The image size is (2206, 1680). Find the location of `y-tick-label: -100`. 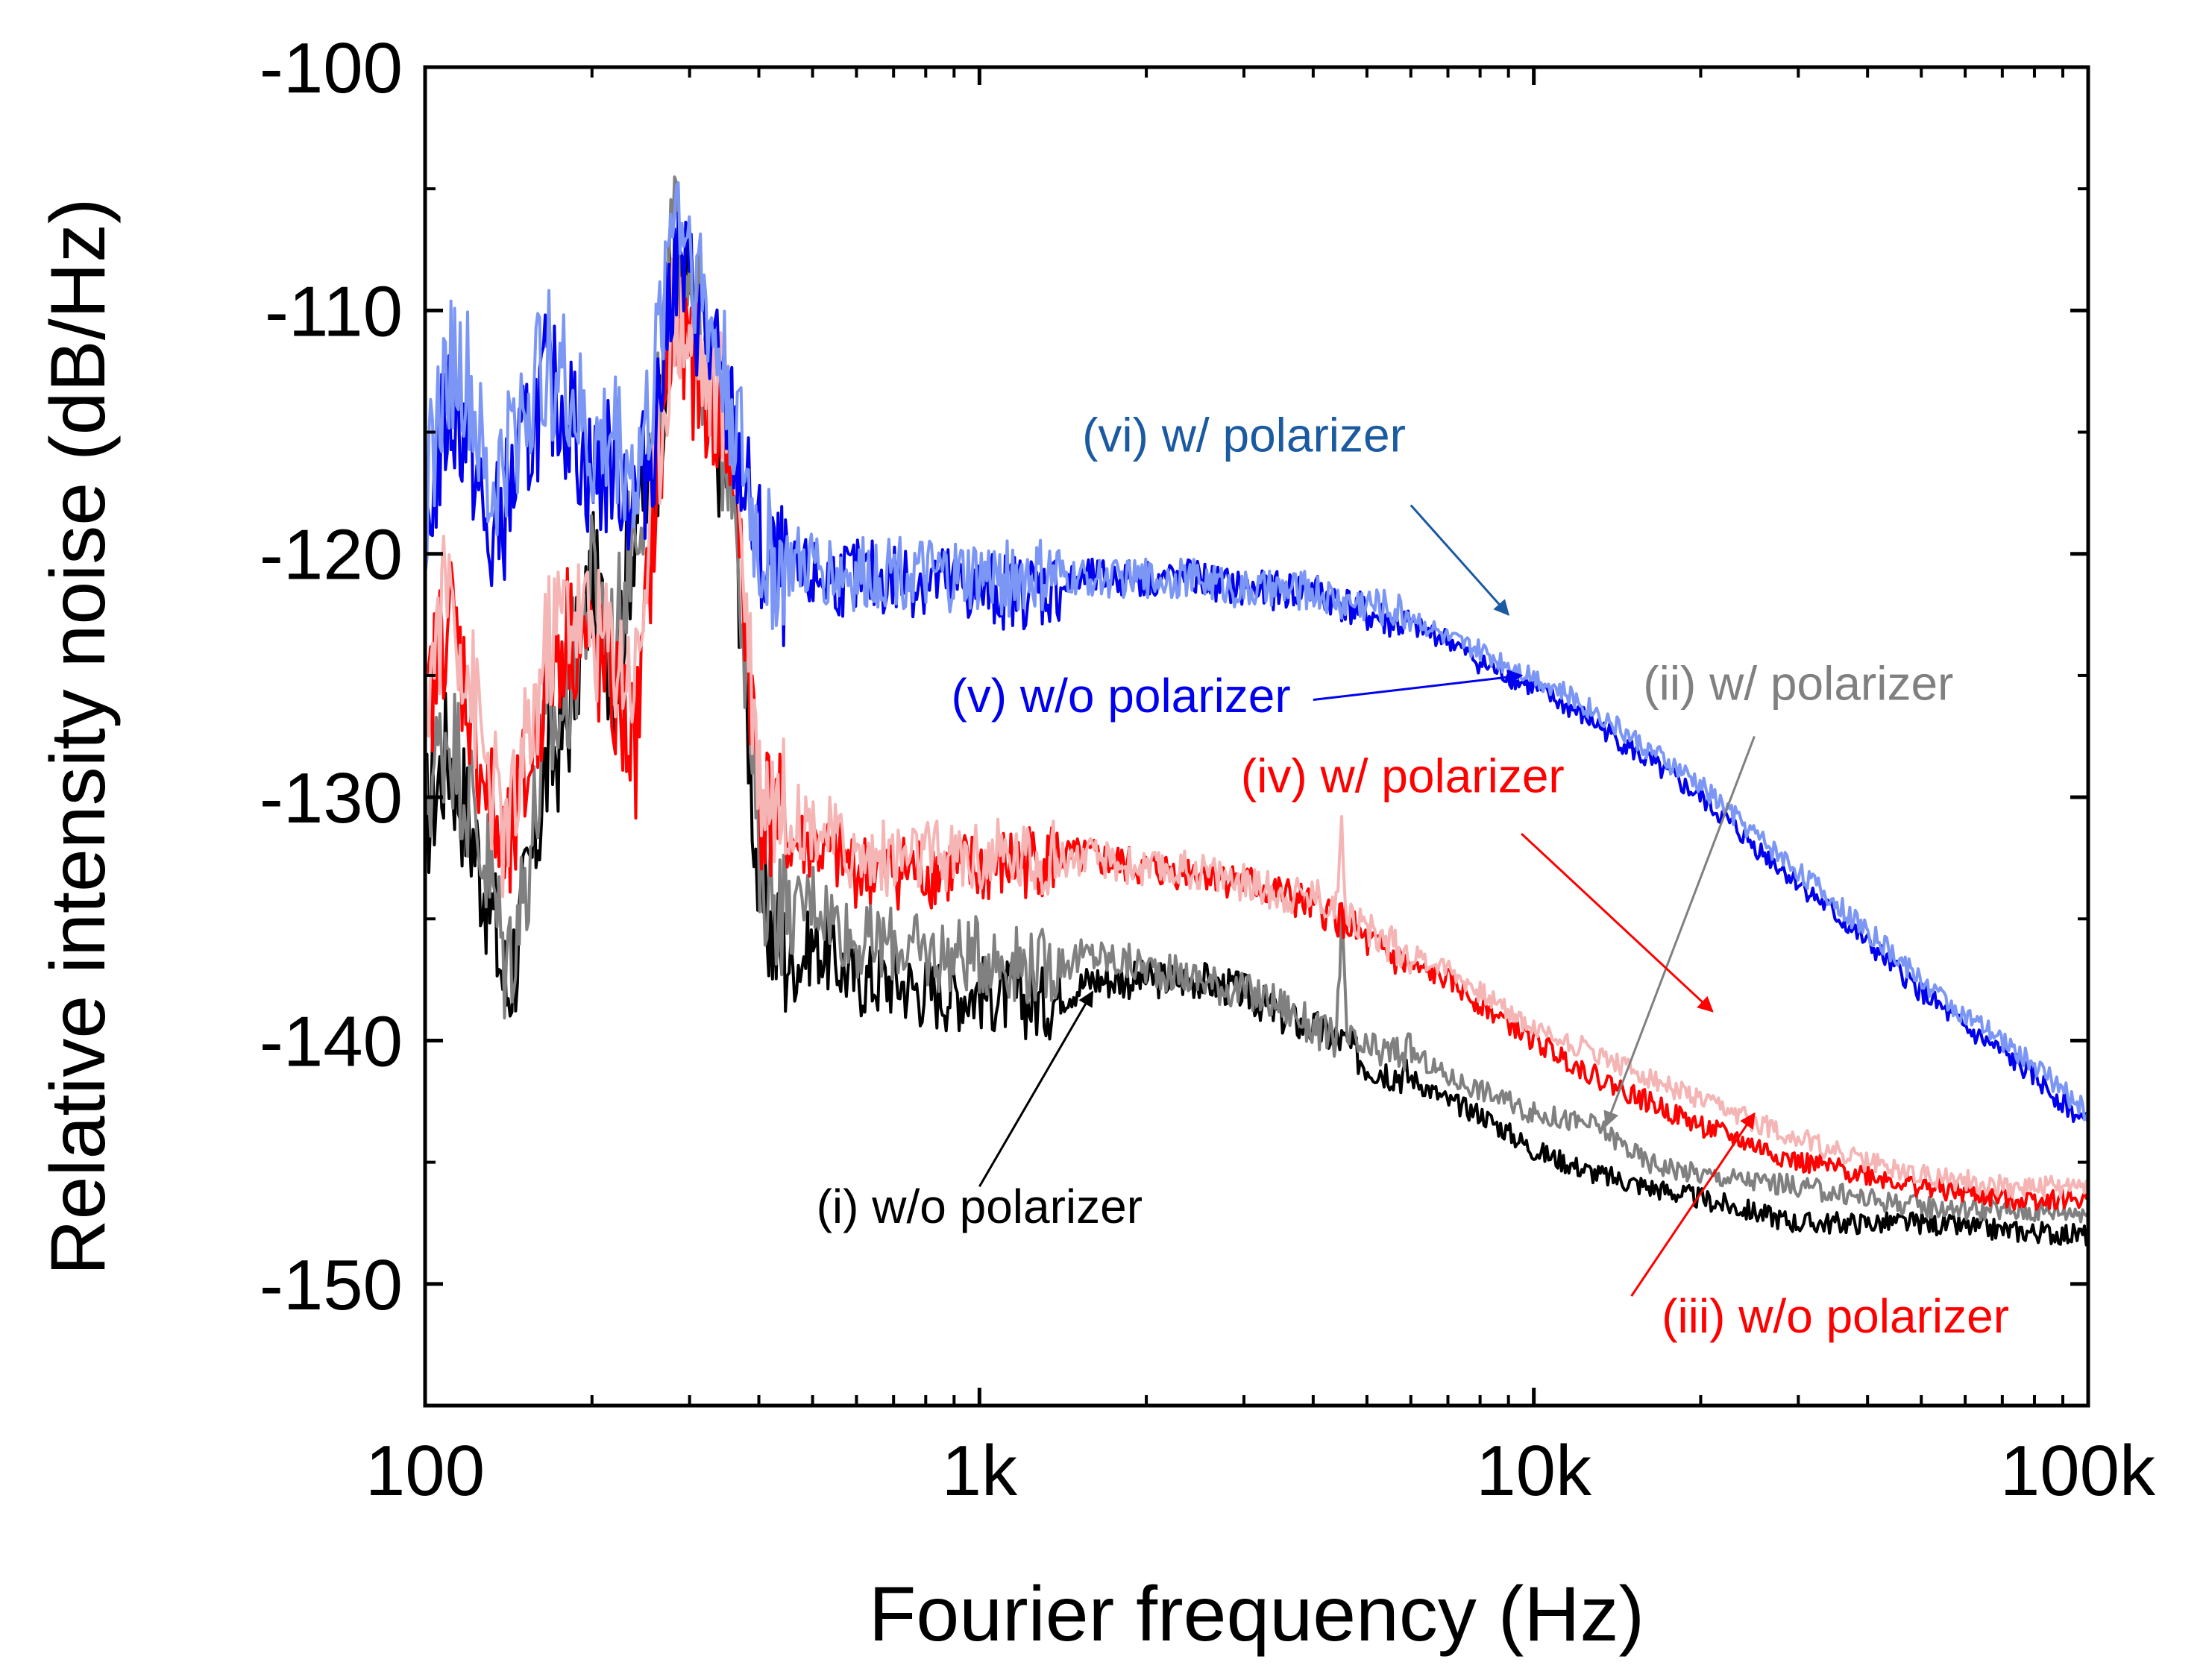

y-tick-label: -100 is located at coordinates (331, 68).